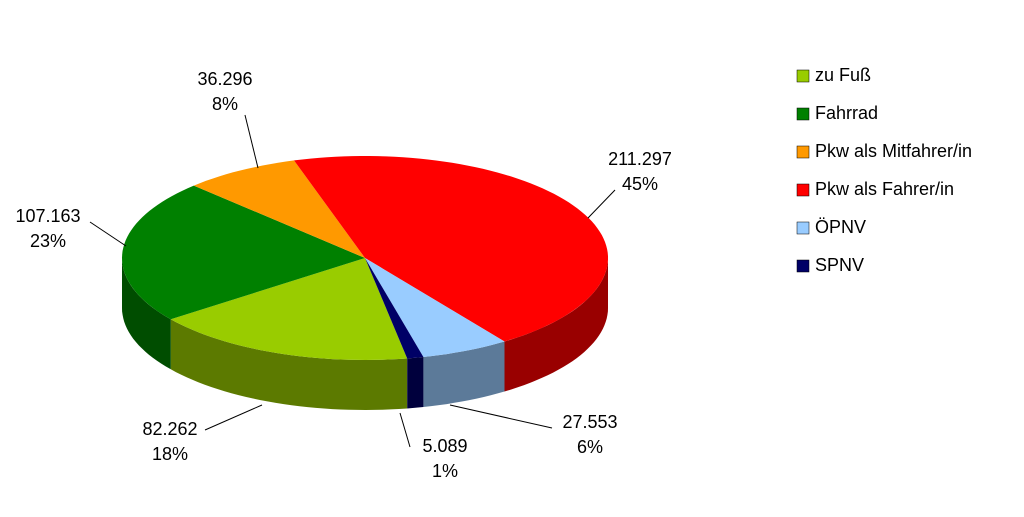 The height and width of the screenshot is (517, 1024). I want to click on percent-label: 18%, so click(170, 454).